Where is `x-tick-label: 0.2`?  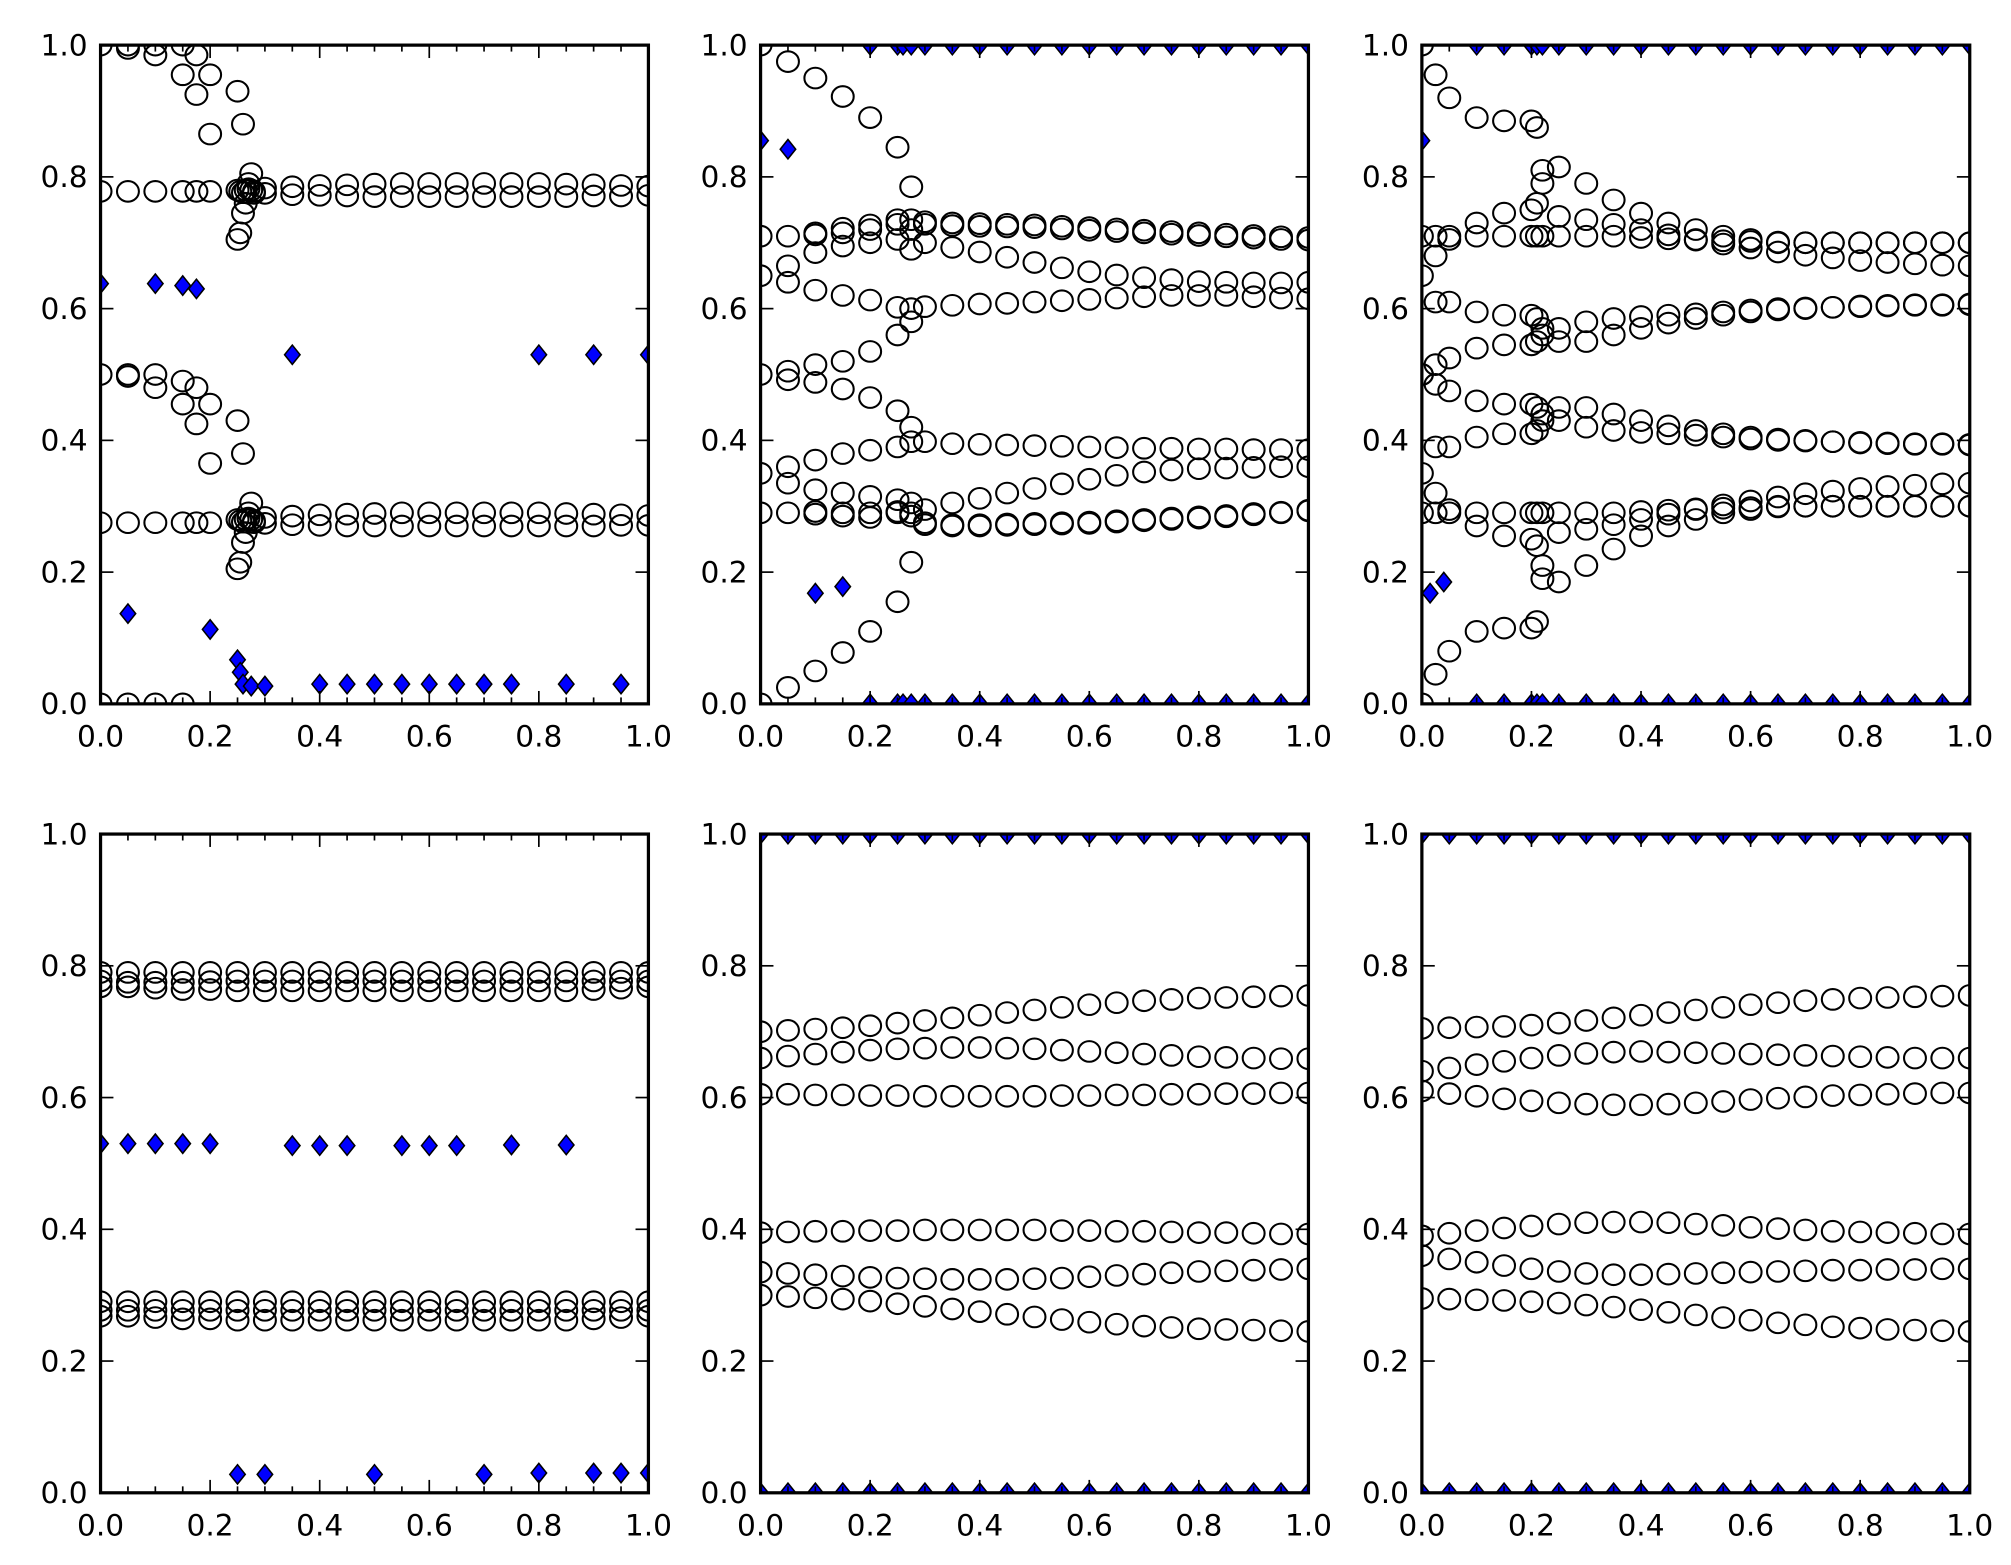
x-tick-label: 0.2 is located at coordinates (210, 735).